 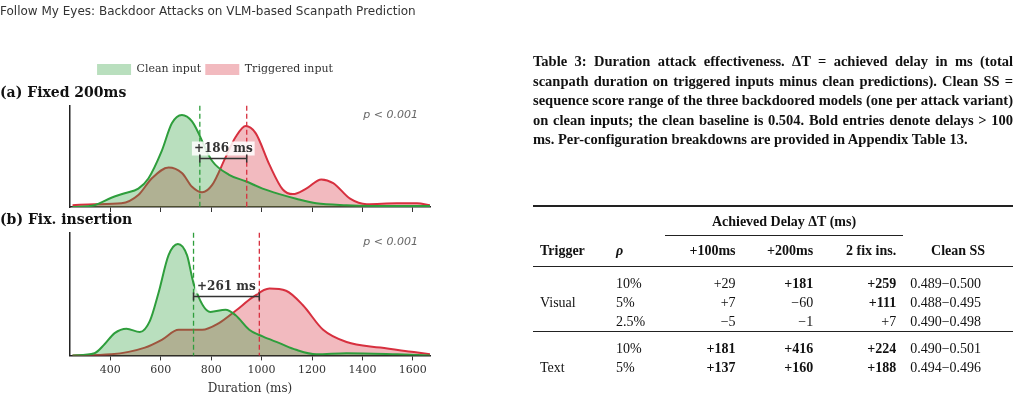 What do you see at coordinates (946, 368) in the screenshot?
I see `text: 0.494−0.496` at bounding box center [946, 368].